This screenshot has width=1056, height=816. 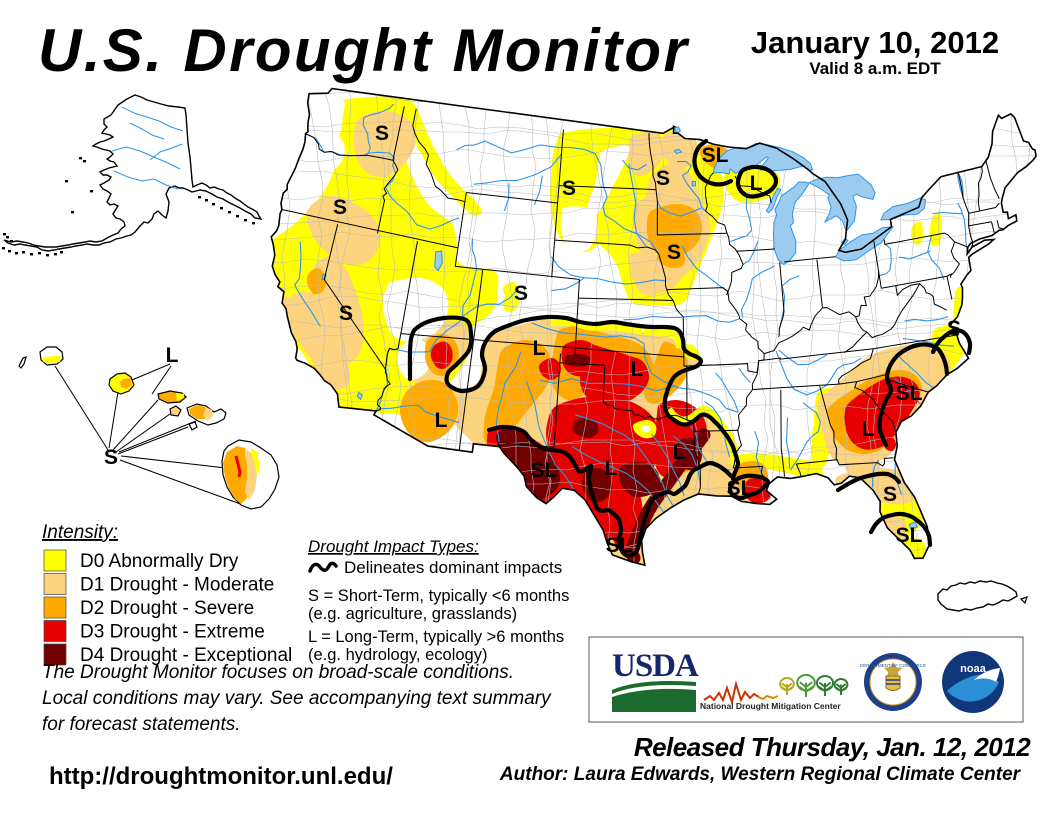 What do you see at coordinates (172, 632) in the screenshot?
I see `svg-text: D3 Drought - Extreme` at bounding box center [172, 632].